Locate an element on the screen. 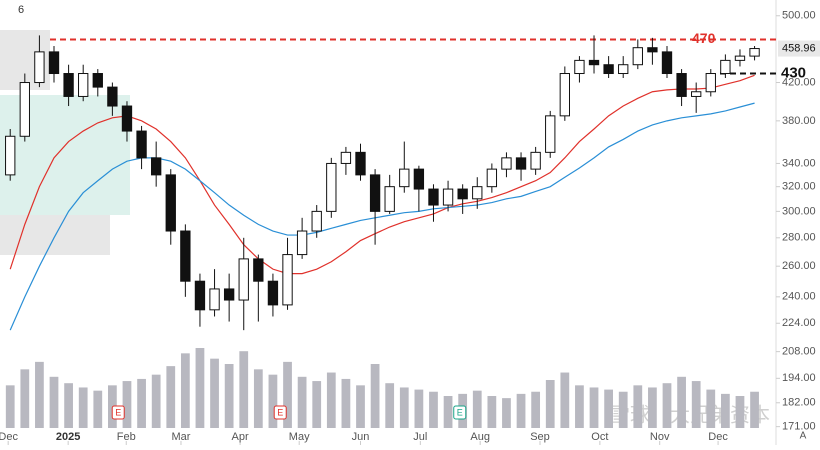  x-tick-label: Apr is located at coordinates (240, 437).